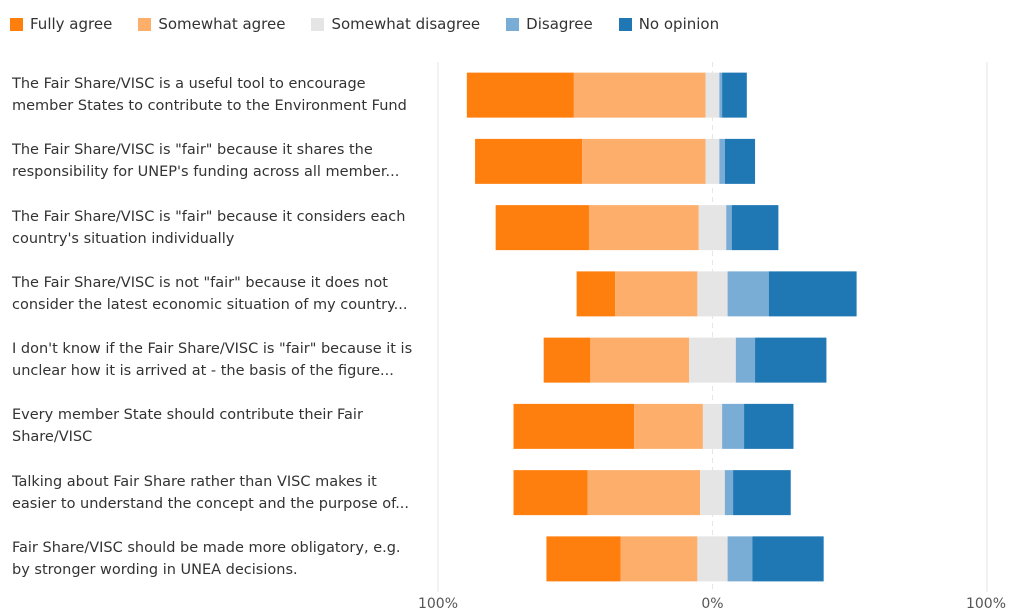  Describe the element at coordinates (679, 24) in the screenshot. I see `legend-label: No opinion` at that location.